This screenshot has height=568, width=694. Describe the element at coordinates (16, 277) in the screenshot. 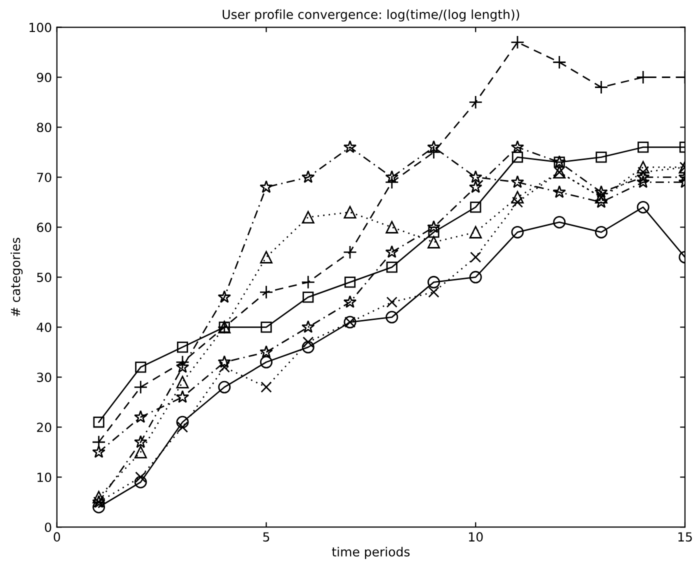

I see `y-axis-title: # categories` at that location.